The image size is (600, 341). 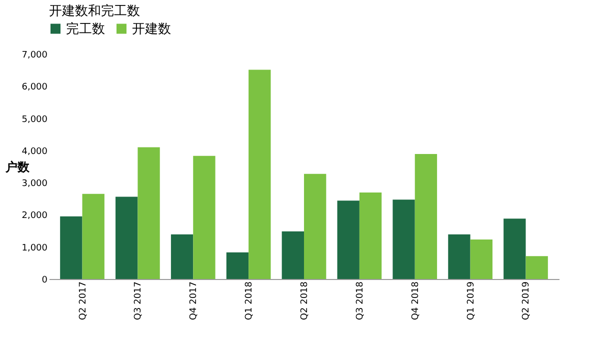 What do you see at coordinates (35, 119) in the screenshot?
I see `y-tick-label: 5,000` at bounding box center [35, 119].